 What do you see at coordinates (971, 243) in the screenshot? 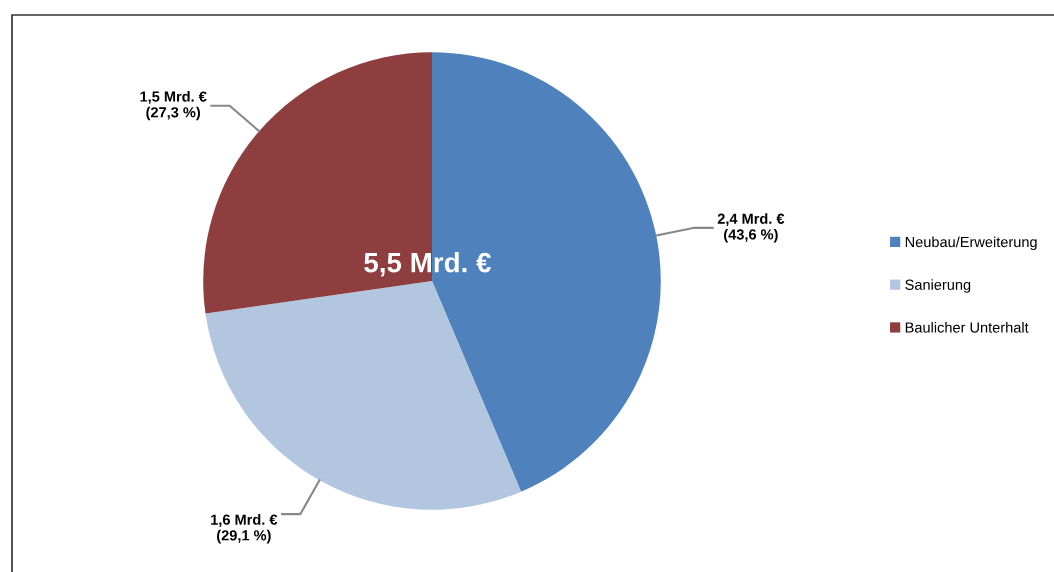
I see `legend-label: Neubau/Erweiterung` at bounding box center [971, 243].